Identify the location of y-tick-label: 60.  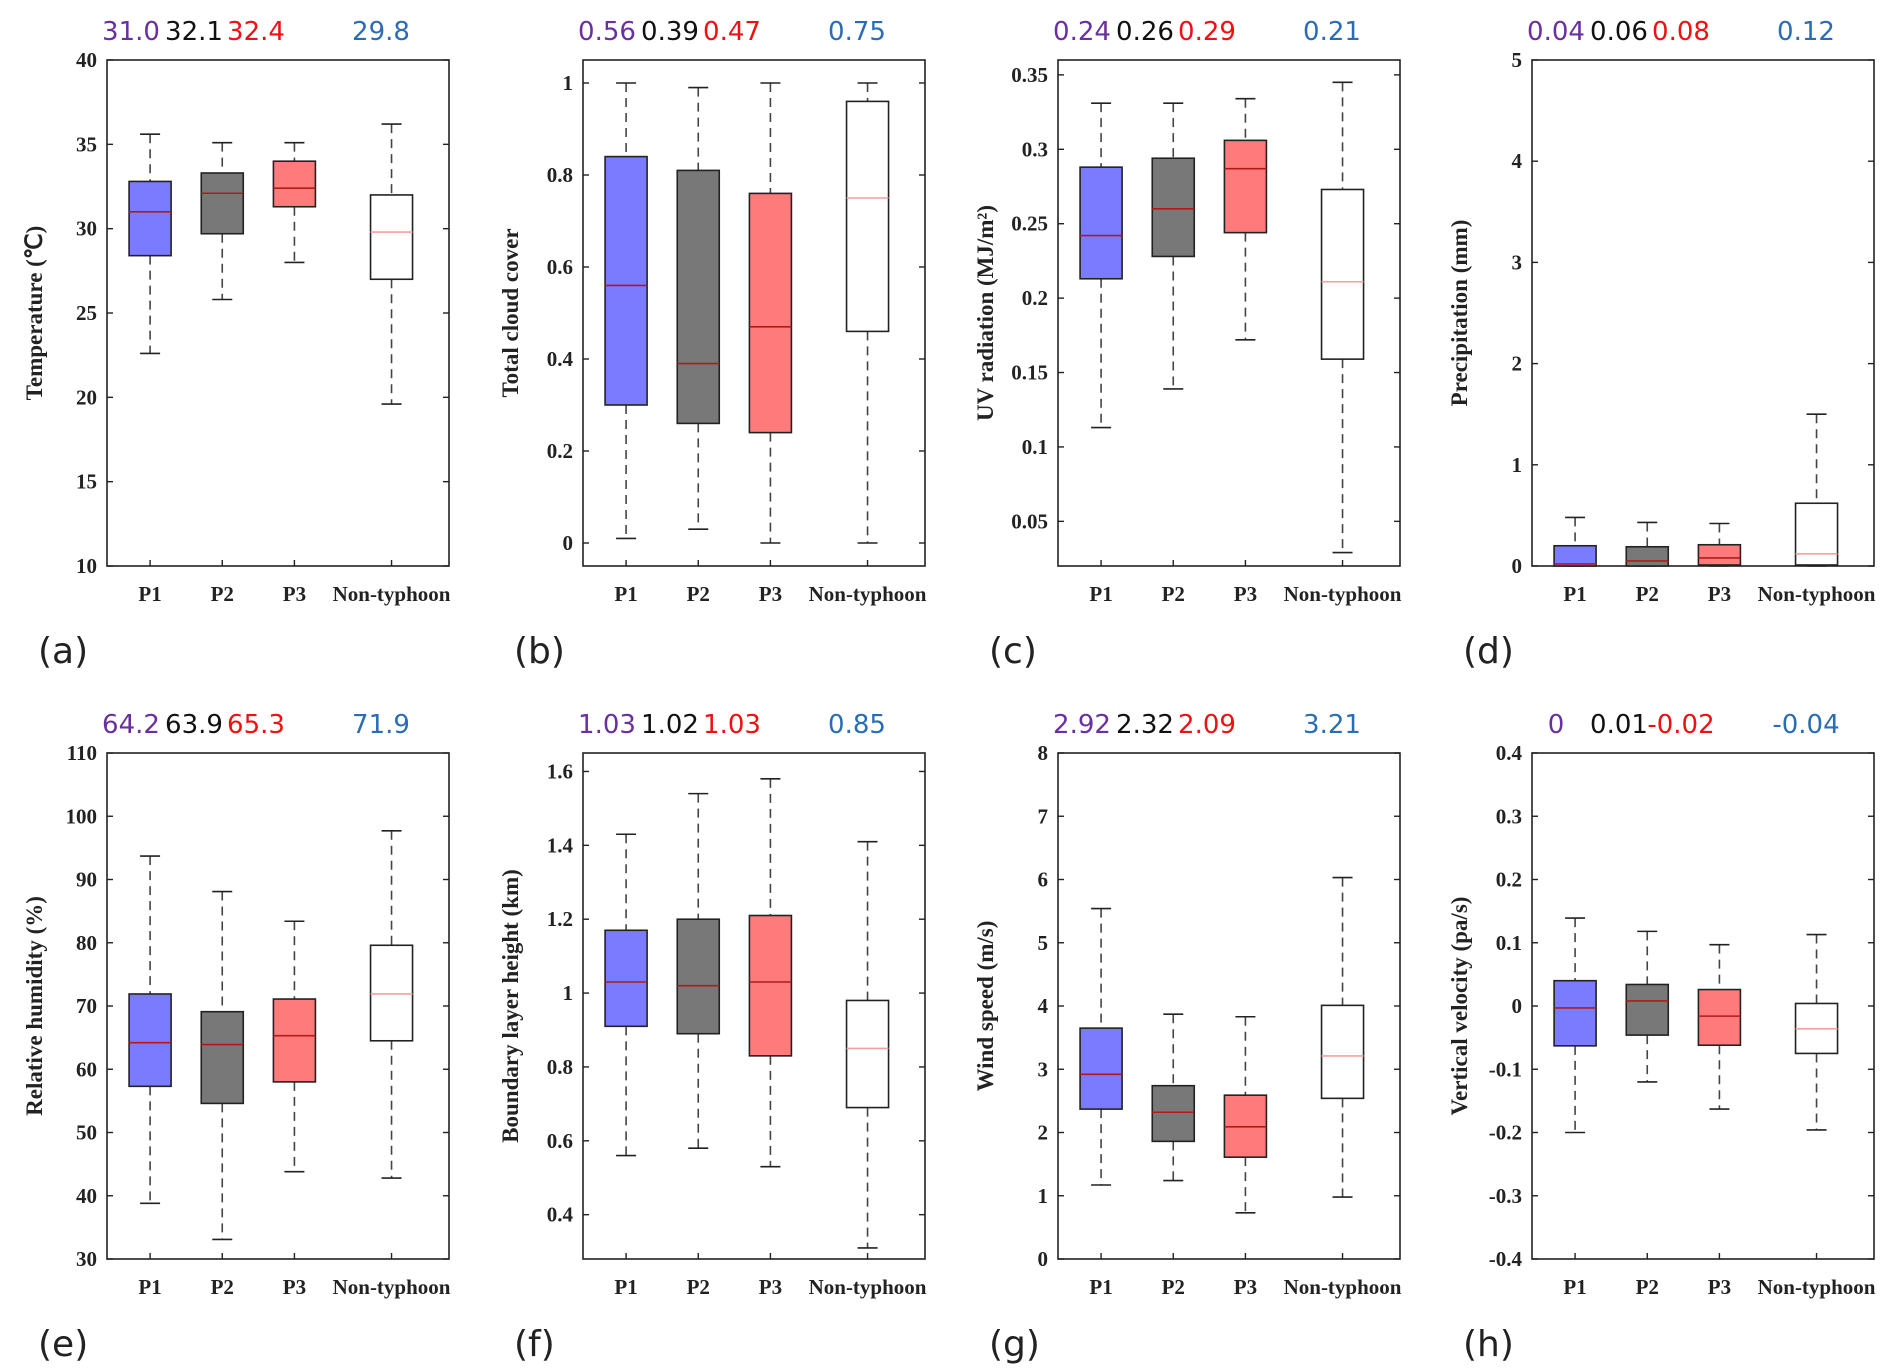
(86, 1069).